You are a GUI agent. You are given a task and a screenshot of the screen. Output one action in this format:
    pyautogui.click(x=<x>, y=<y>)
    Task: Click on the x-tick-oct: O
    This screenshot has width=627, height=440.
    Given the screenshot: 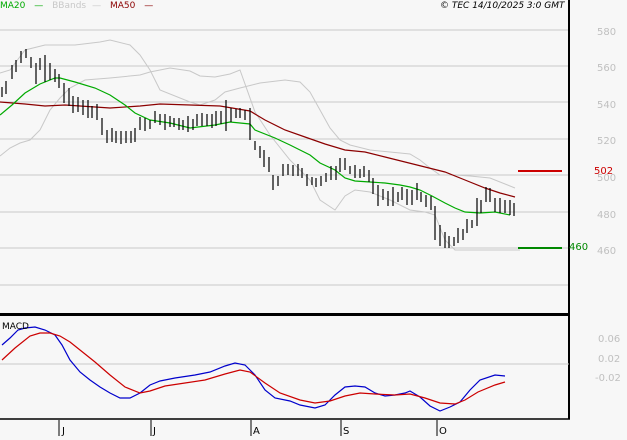 What is the action you would take?
    pyautogui.click(x=443, y=431)
    